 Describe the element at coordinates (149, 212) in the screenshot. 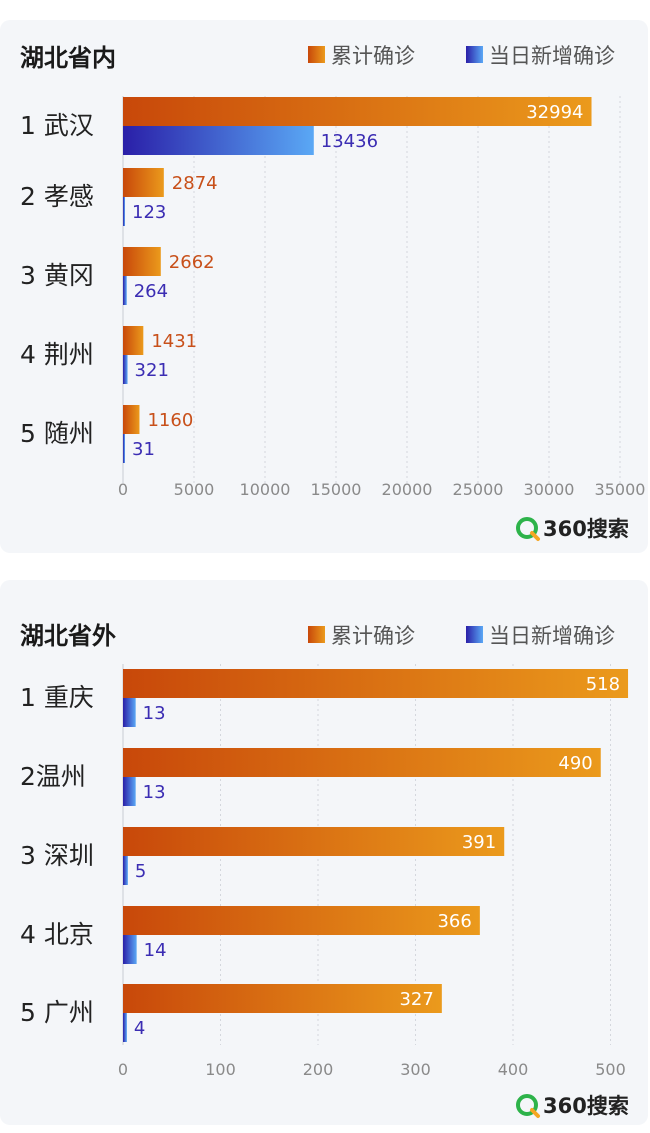

I see `data-label-new: 123` at that location.